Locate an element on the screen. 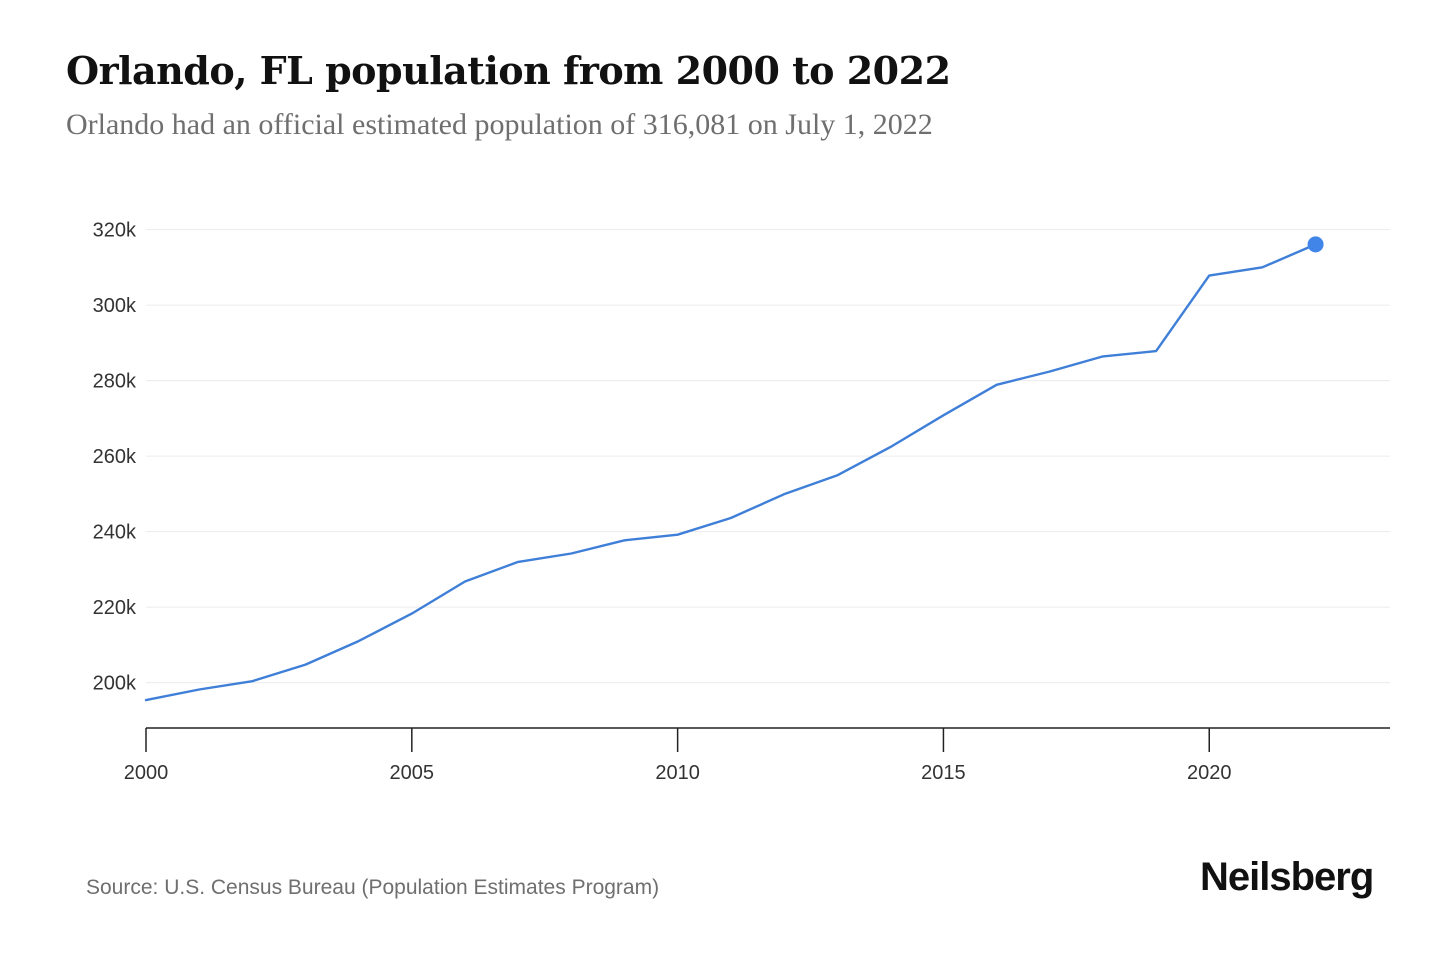  y-tick-label: 320k is located at coordinates (115, 231).